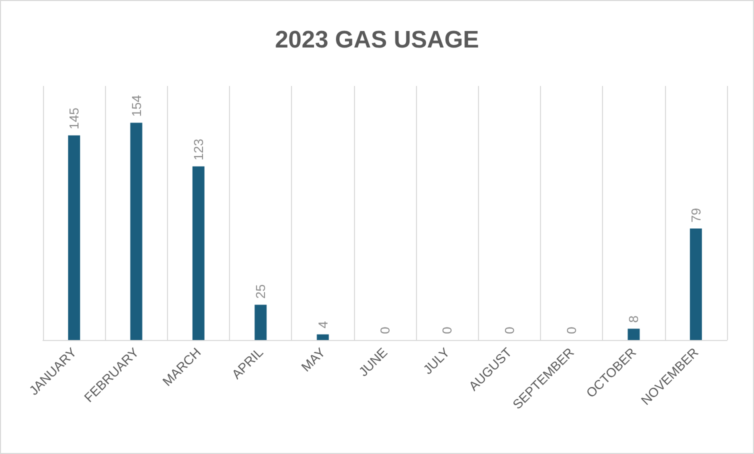  I want to click on chart-title: 2023 GAS USAGE, so click(377, 40).